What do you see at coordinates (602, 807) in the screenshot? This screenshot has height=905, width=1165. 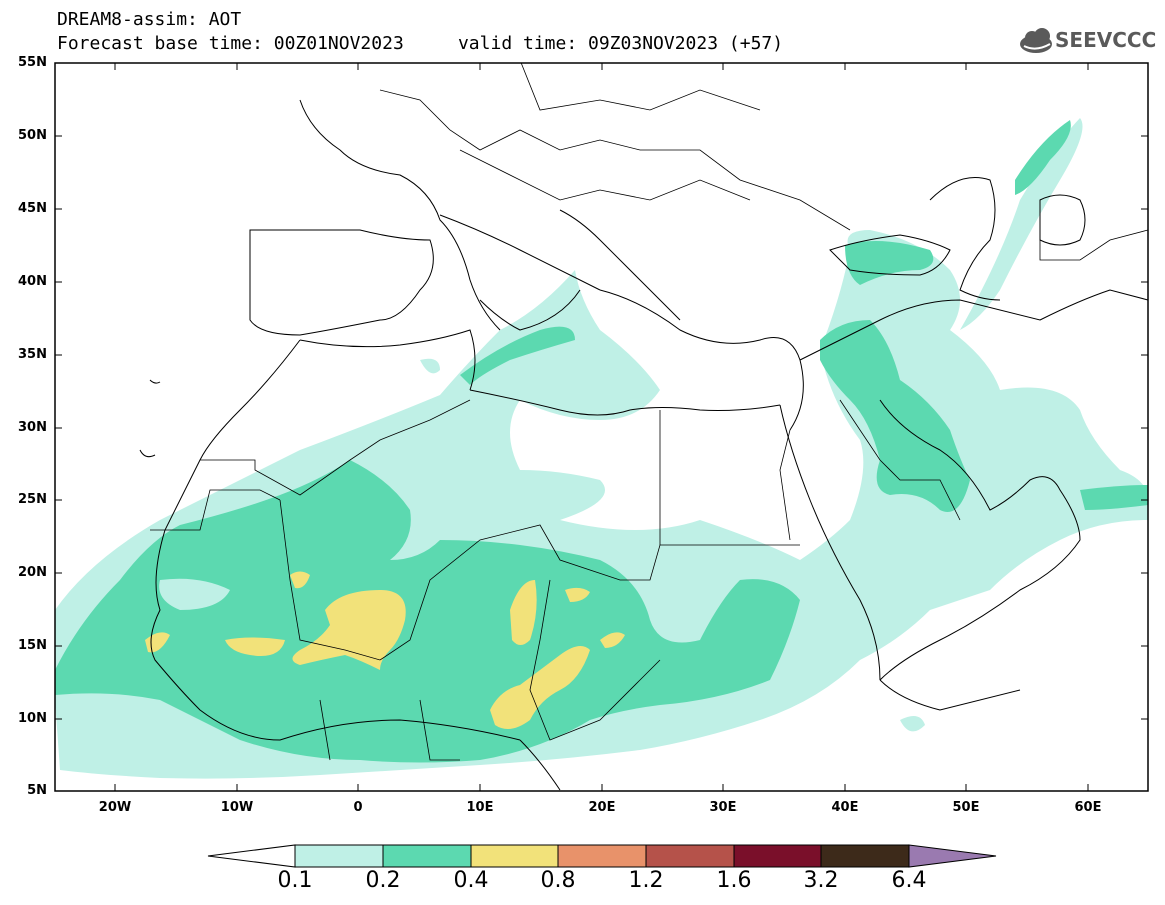 I see `lon-label: 20E` at bounding box center [602, 807].